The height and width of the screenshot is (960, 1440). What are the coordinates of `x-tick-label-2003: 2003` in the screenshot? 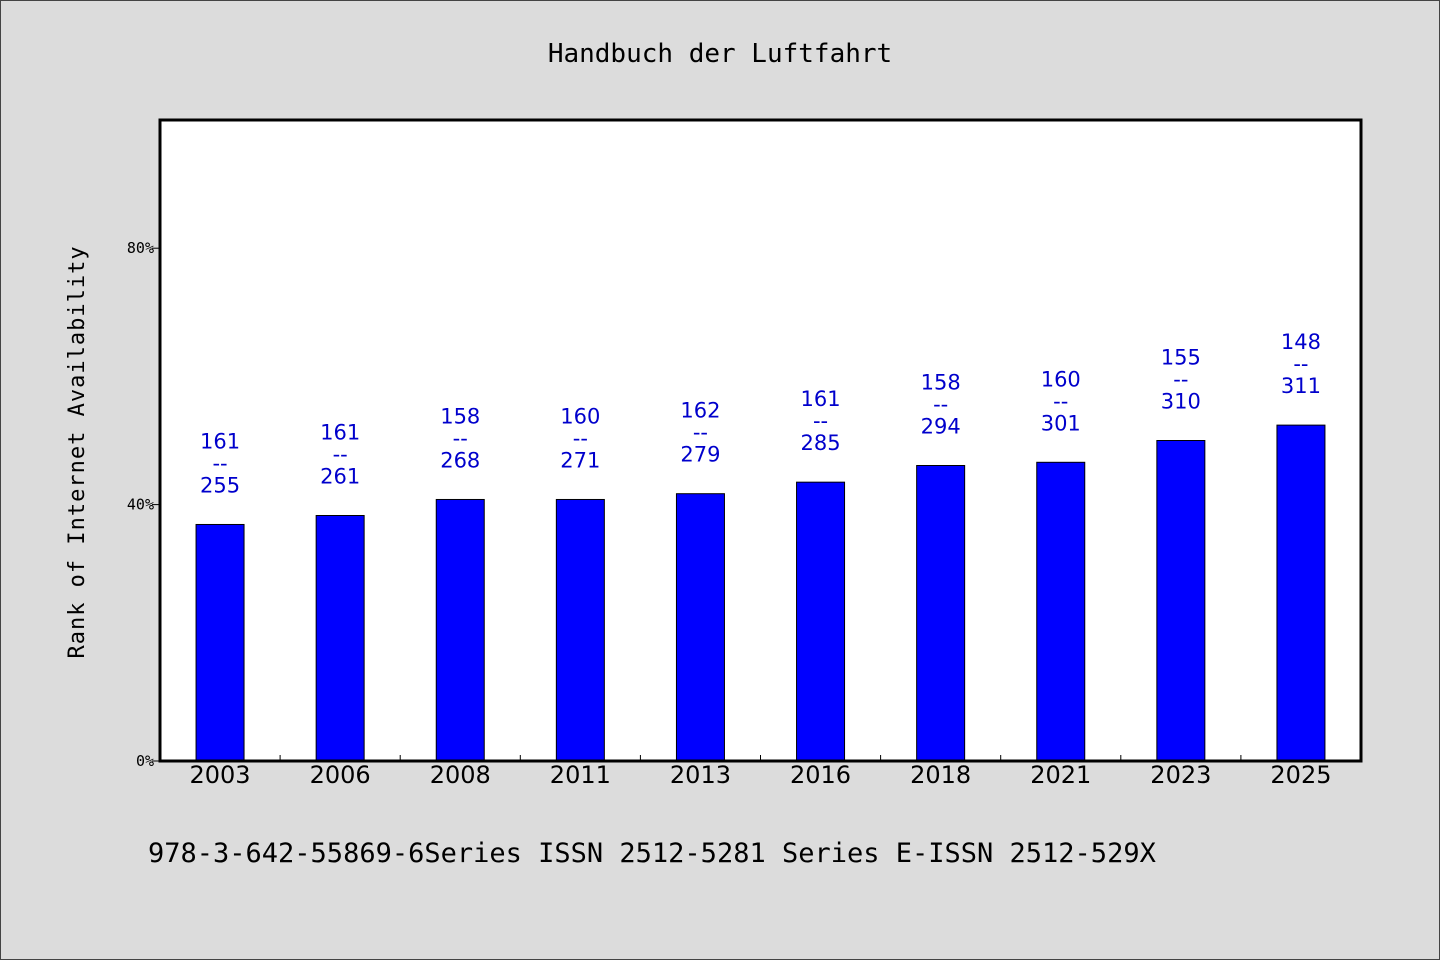 It's located at (220, 775).